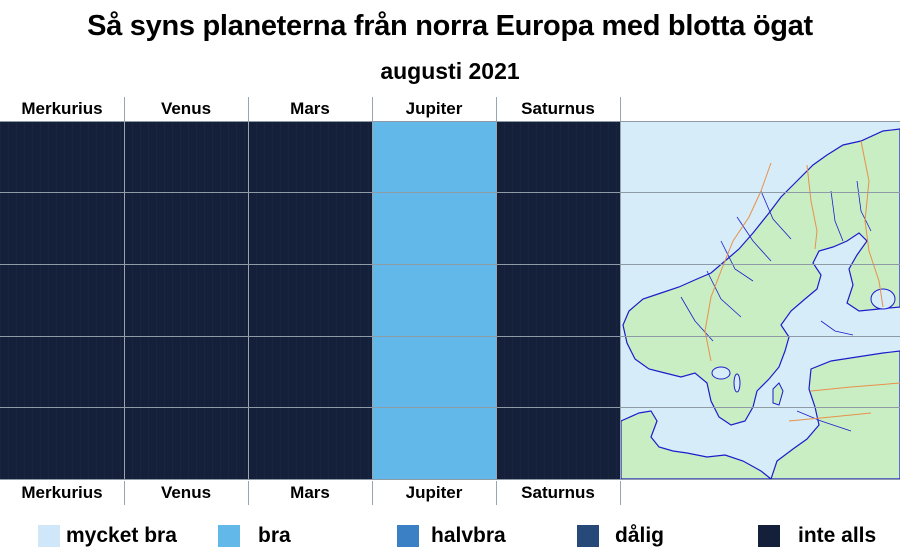 Image resolution: width=900 pixels, height=558 pixels. Describe the element at coordinates (254, 536) in the screenshot. I see `legend-item-bra: bra` at that location.